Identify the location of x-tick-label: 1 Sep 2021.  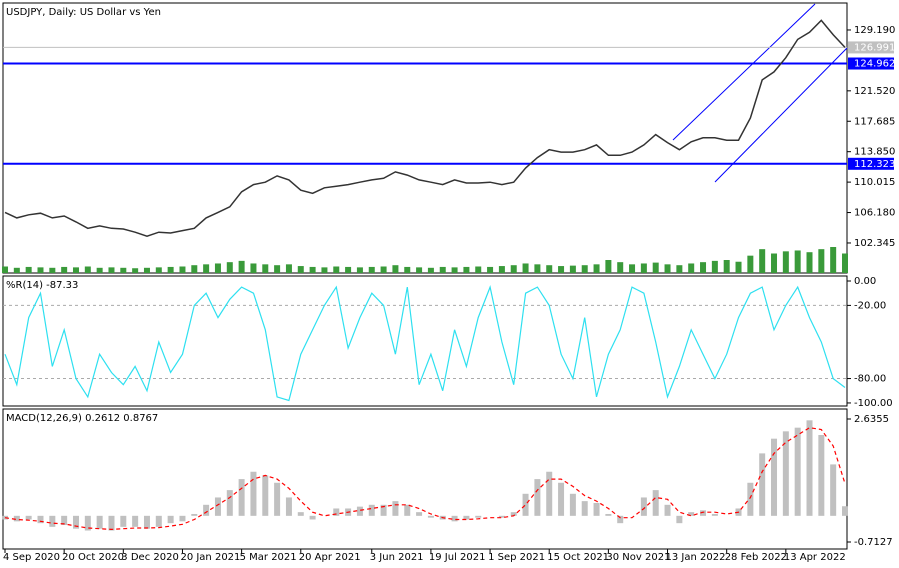
(516, 557).